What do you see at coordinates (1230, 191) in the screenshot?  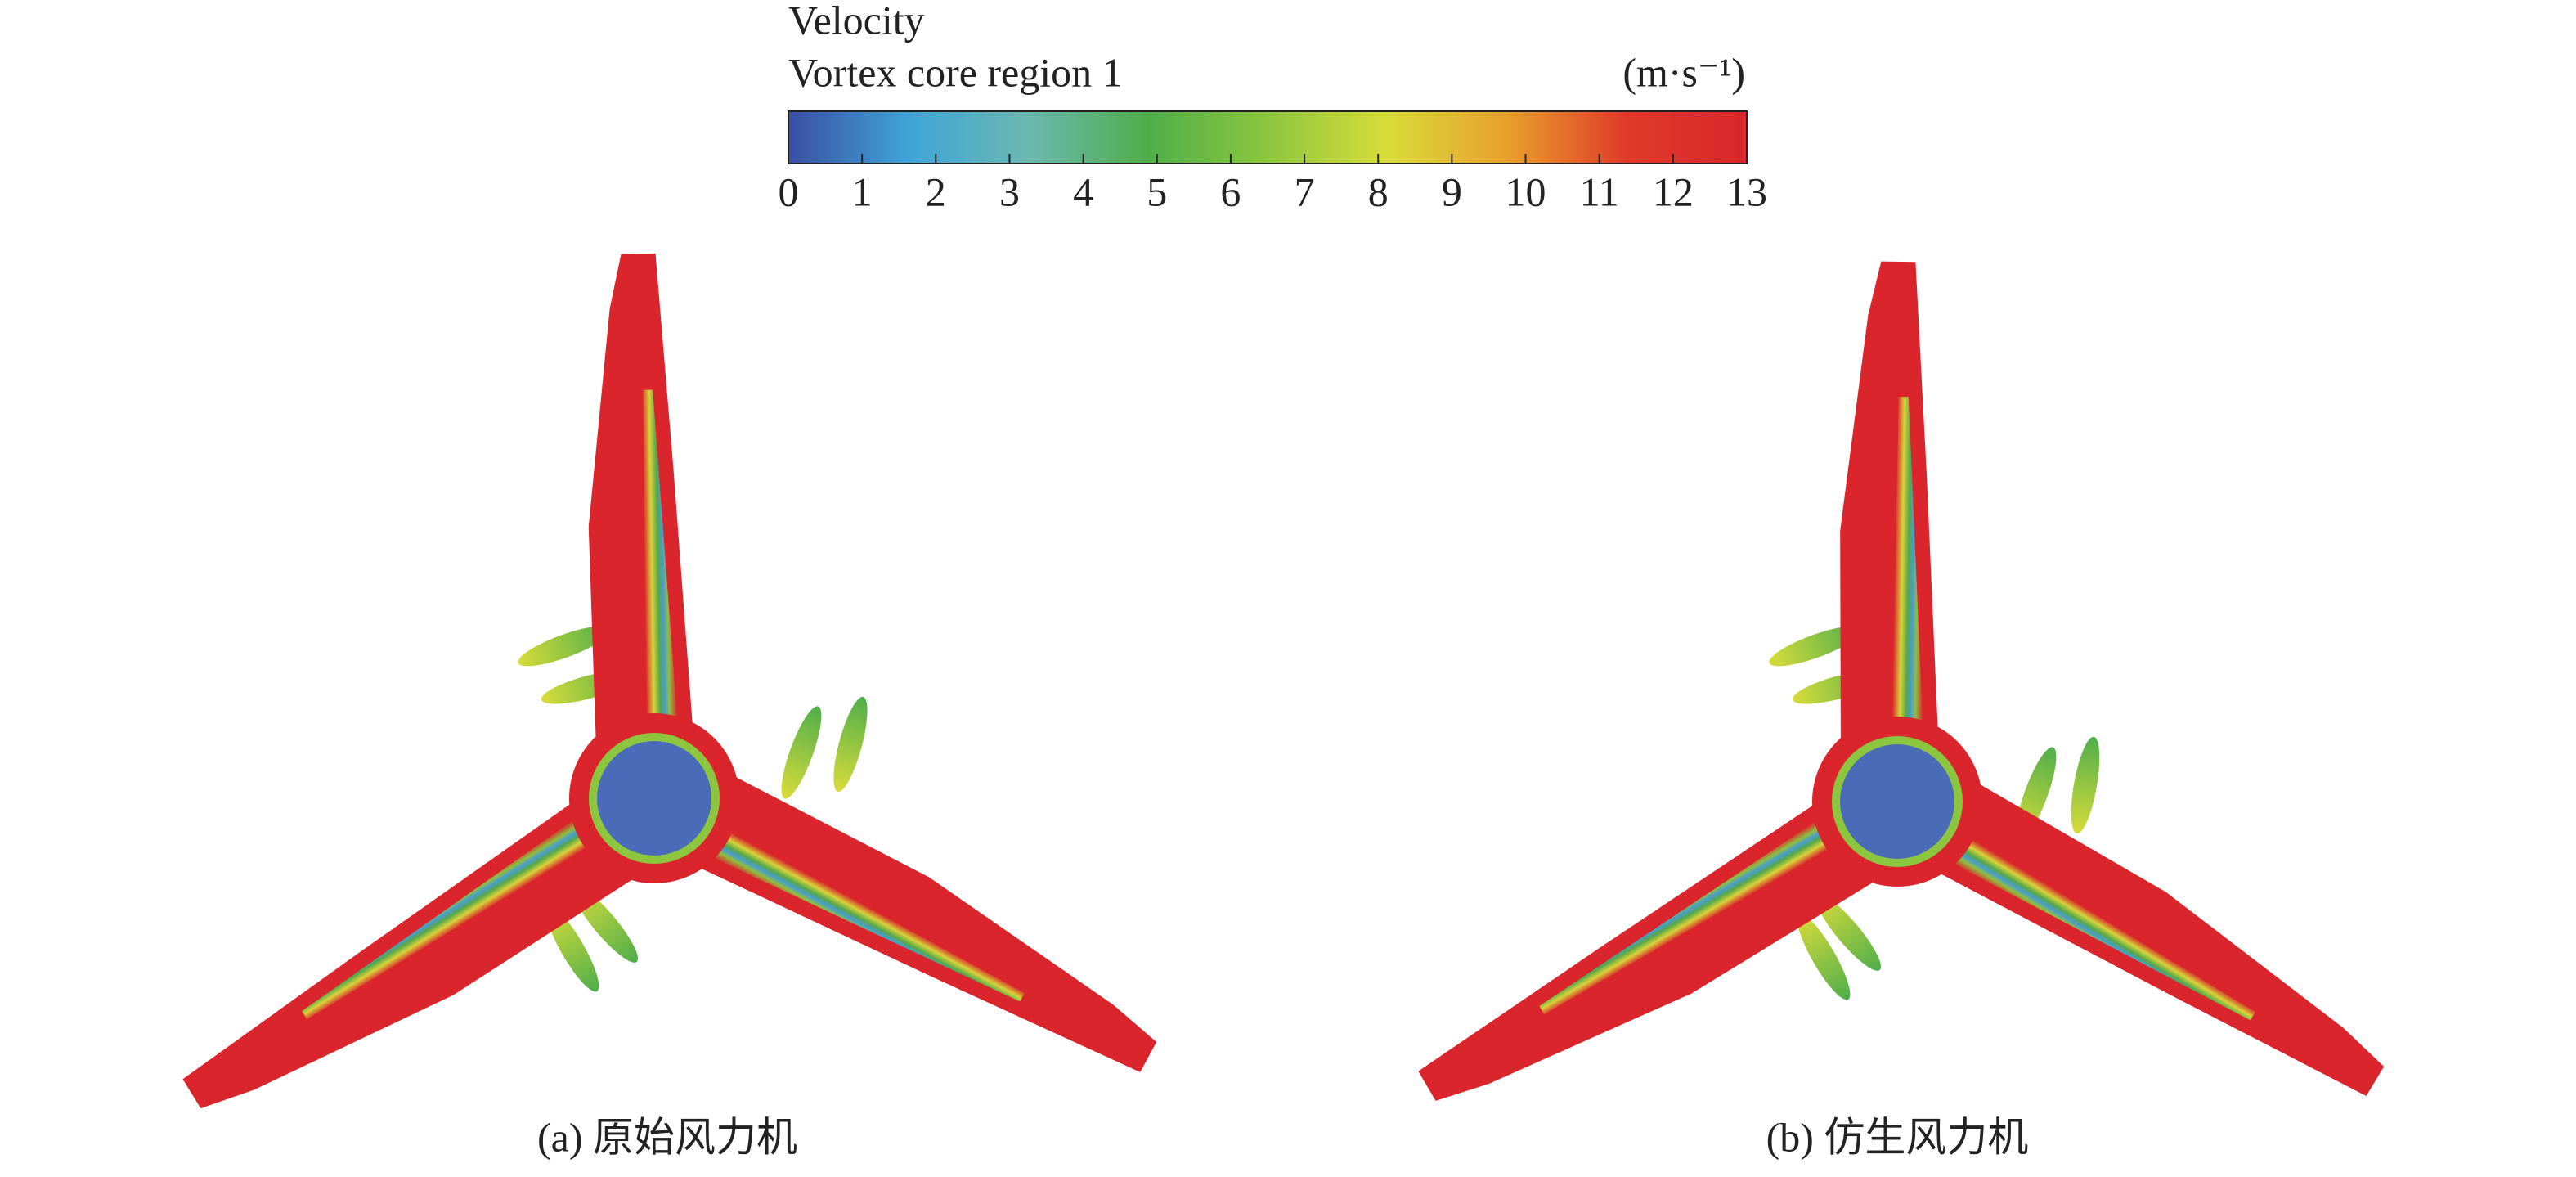 I see `tick-label: 6` at bounding box center [1230, 191].